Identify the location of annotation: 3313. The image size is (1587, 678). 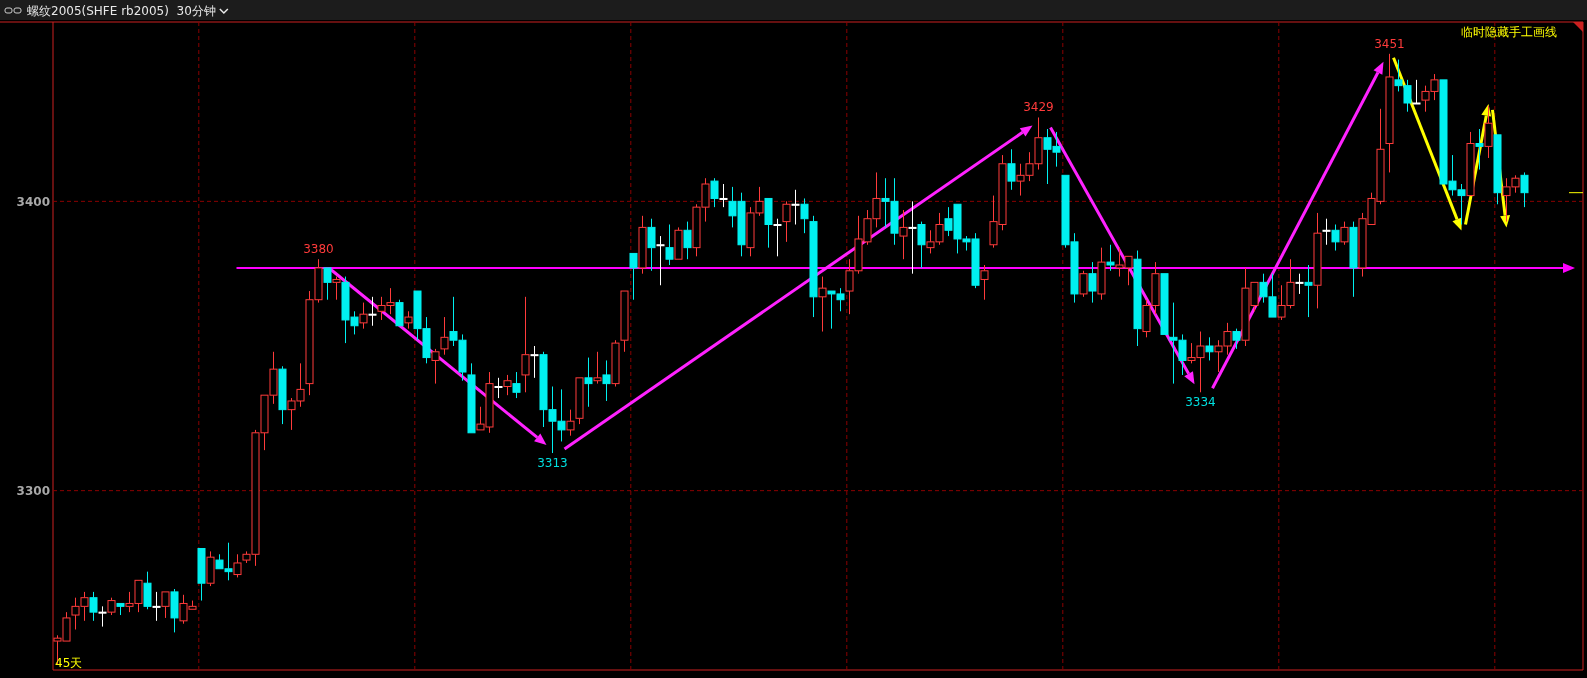
(552, 463).